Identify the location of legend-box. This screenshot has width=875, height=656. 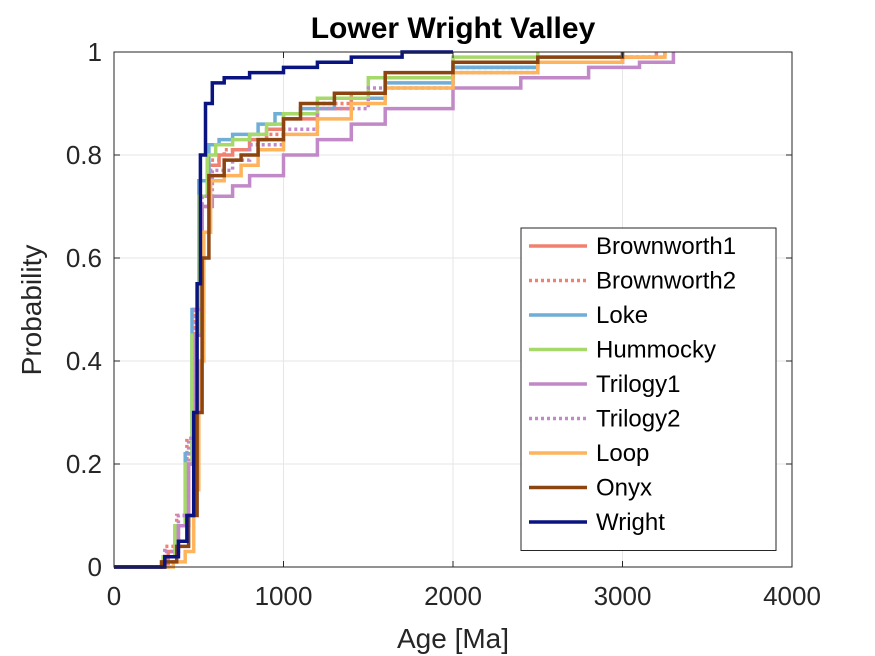
(648, 389).